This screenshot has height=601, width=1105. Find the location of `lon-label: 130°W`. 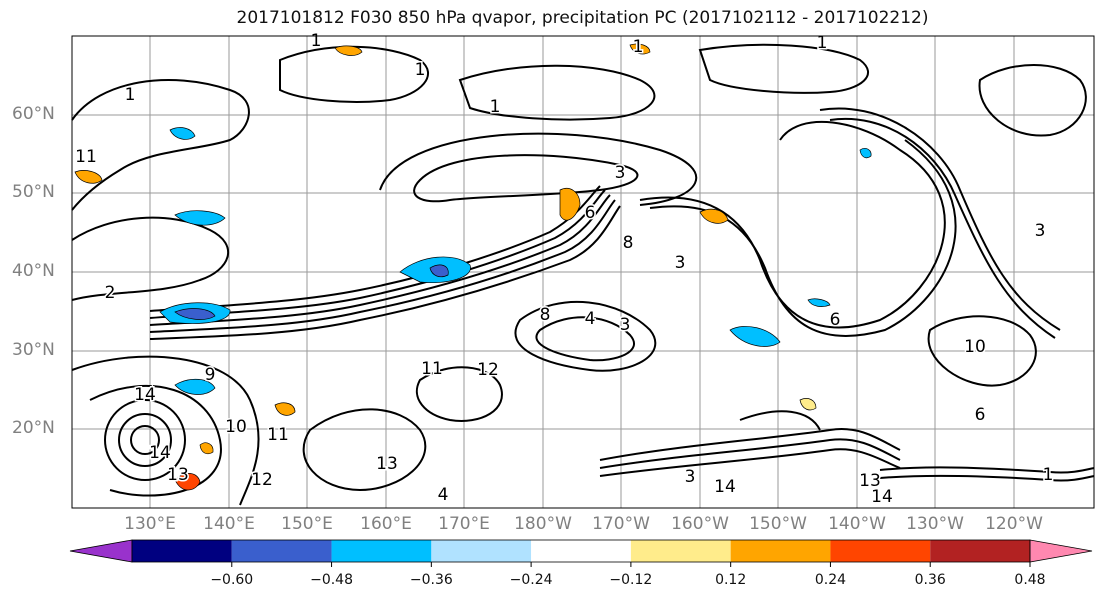

lon-label: 130°W is located at coordinates (935, 524).